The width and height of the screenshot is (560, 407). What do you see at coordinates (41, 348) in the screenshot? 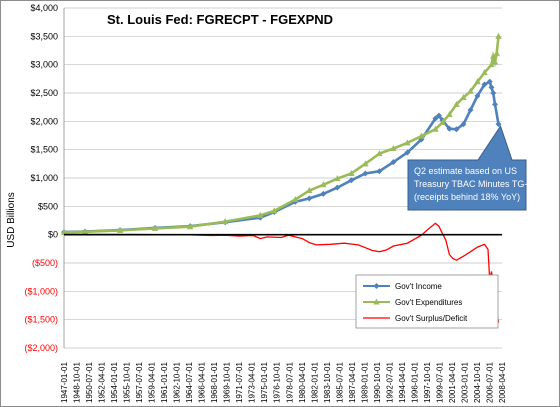
I see `y-tick-label: ($2,000)` at bounding box center [41, 348].